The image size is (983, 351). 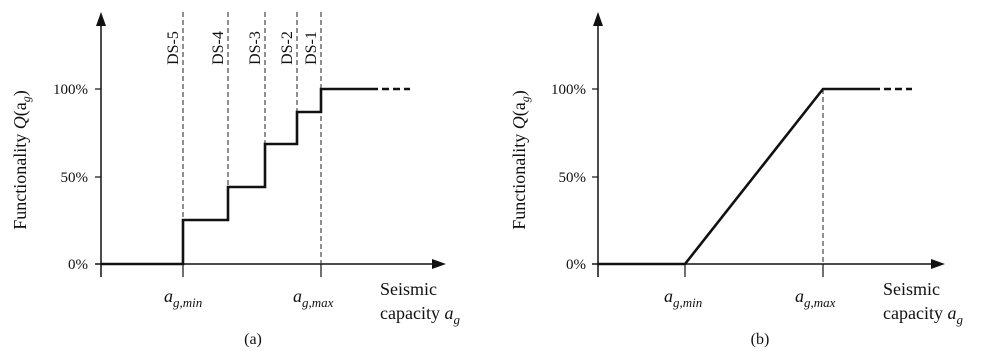 What do you see at coordinates (287, 48) in the screenshot?
I see `panel-a-ds2-label: DS-2` at bounding box center [287, 48].